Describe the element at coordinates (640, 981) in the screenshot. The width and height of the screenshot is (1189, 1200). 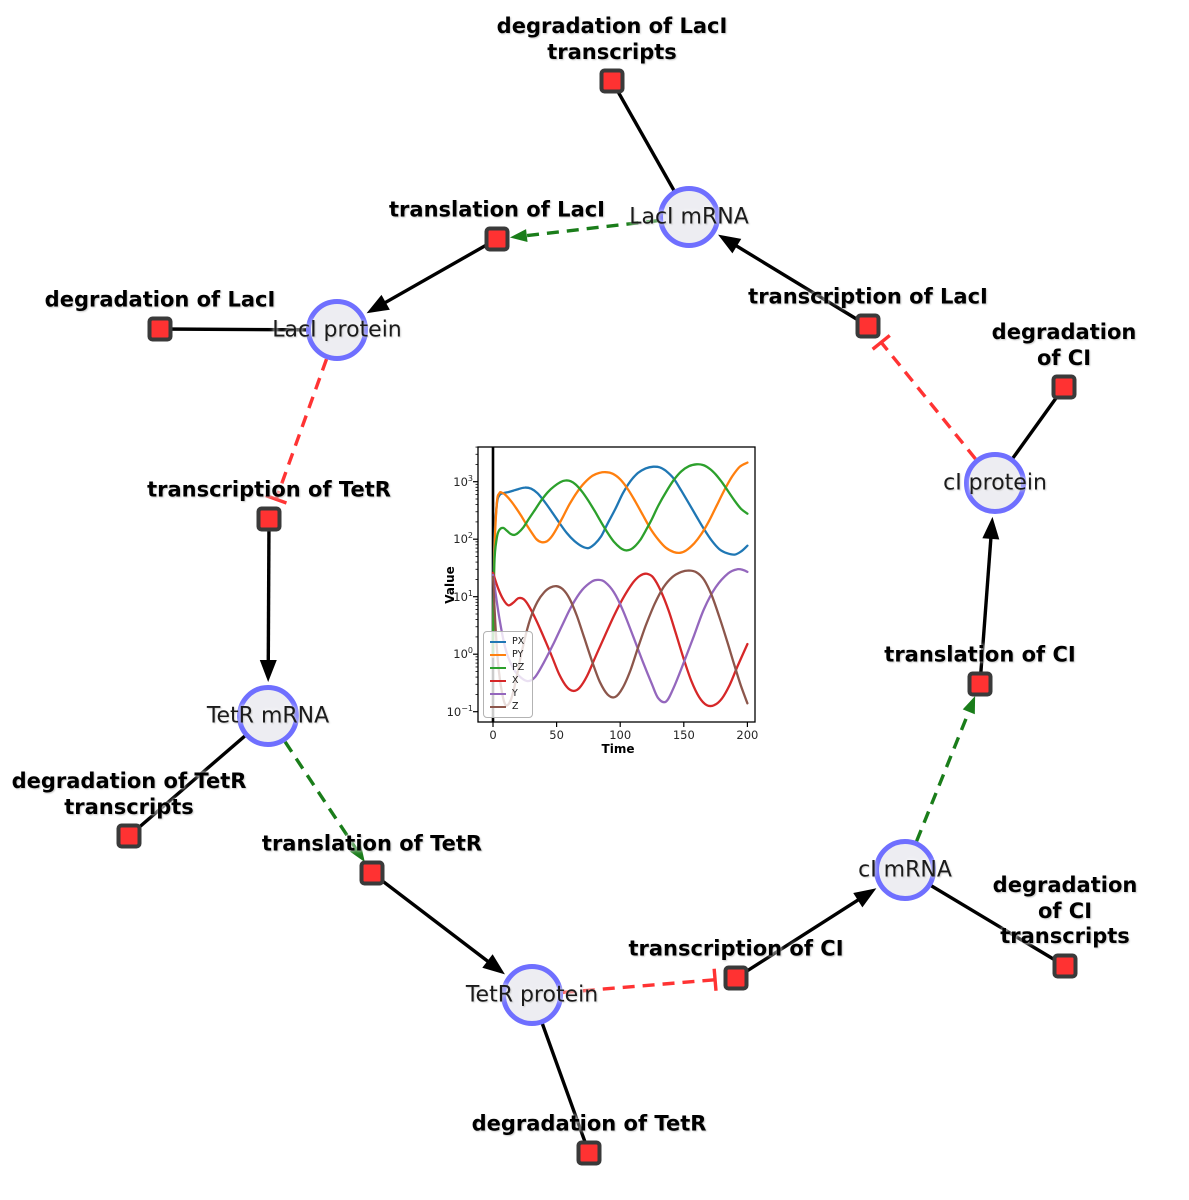
I see `edge-tetr-protein--transcription-of-ci` at that location.